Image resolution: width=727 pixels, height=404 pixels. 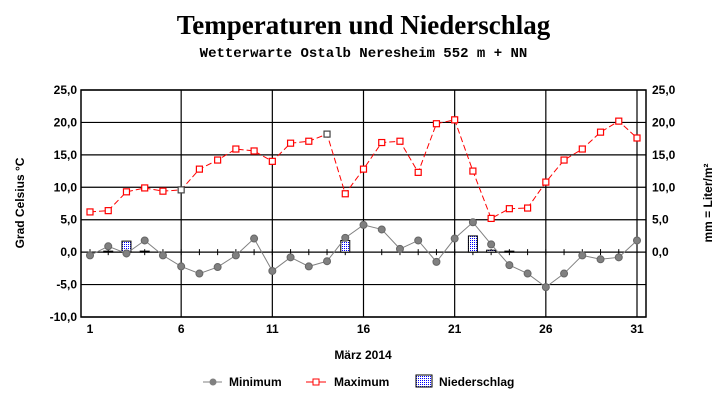 What do you see at coordinates (660, 220) in the screenshot?
I see `y2-tick-label: 5,0` at bounding box center [660, 220].